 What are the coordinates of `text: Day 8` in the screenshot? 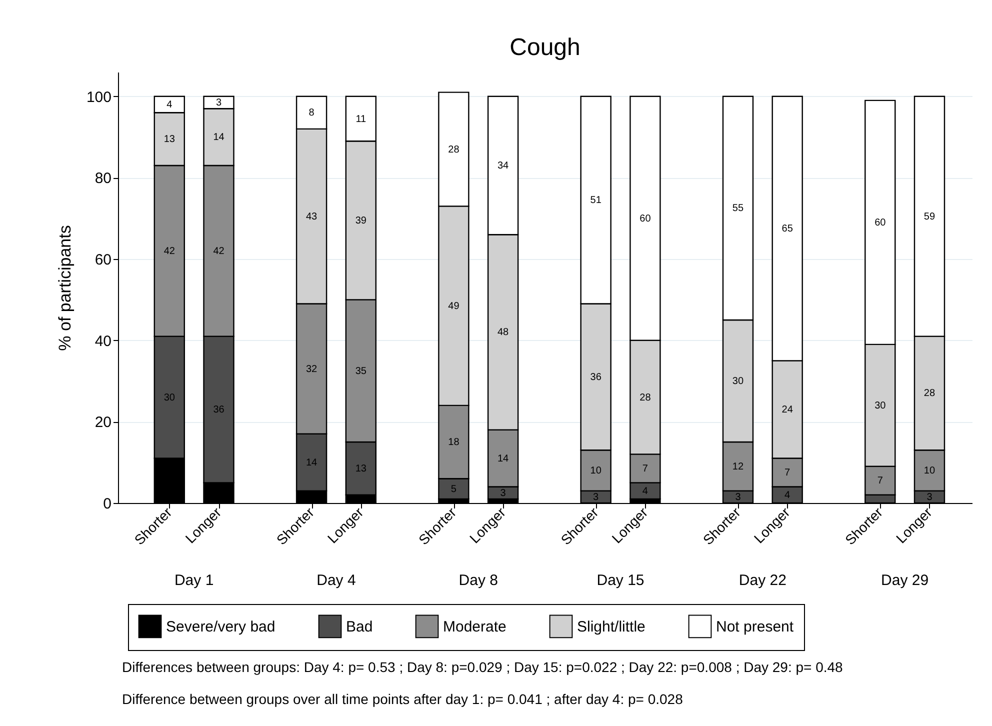 It's located at (478, 580).